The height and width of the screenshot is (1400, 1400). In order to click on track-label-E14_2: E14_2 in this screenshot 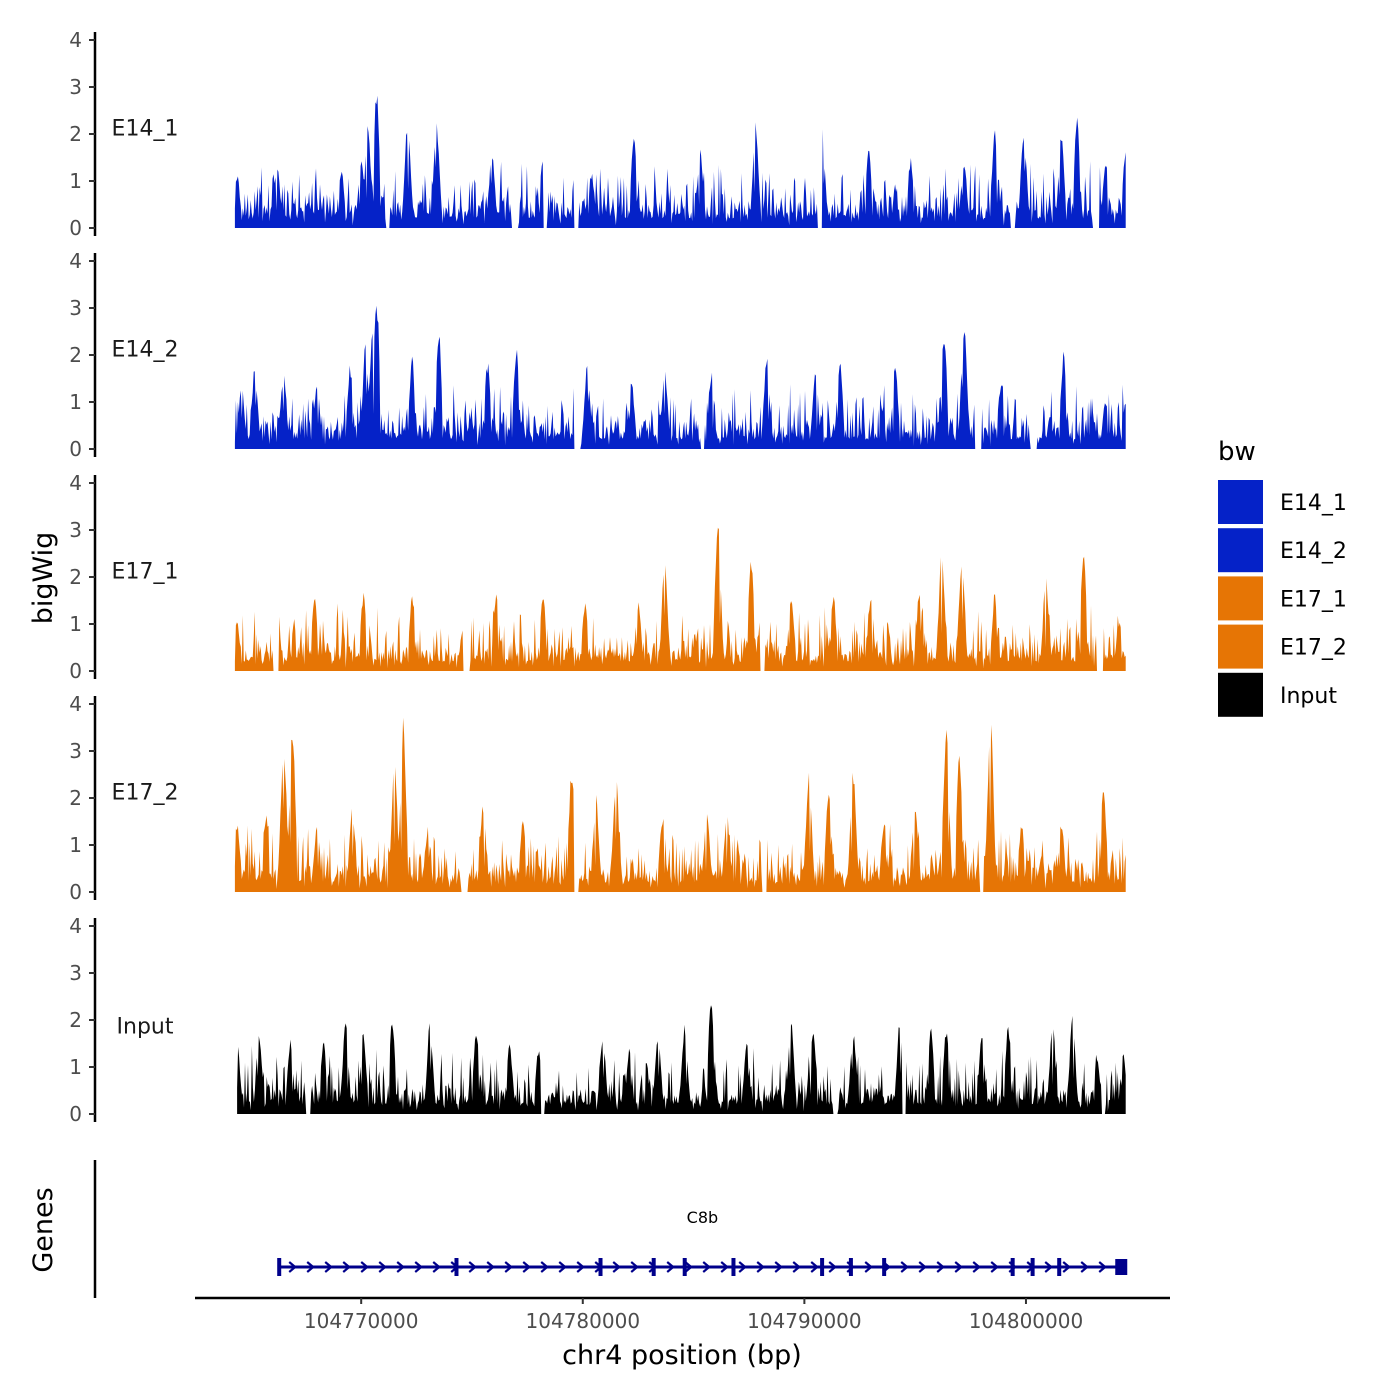, I will do `click(145, 350)`.